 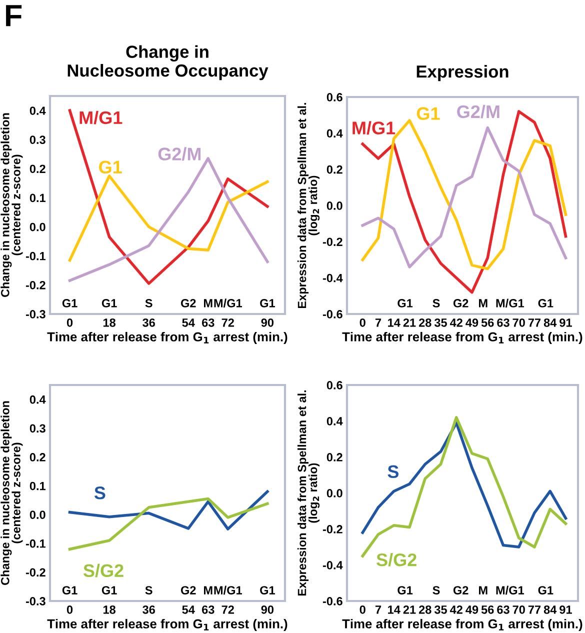 I want to click on y-tick-label: -0.6, so click(x=332, y=601).